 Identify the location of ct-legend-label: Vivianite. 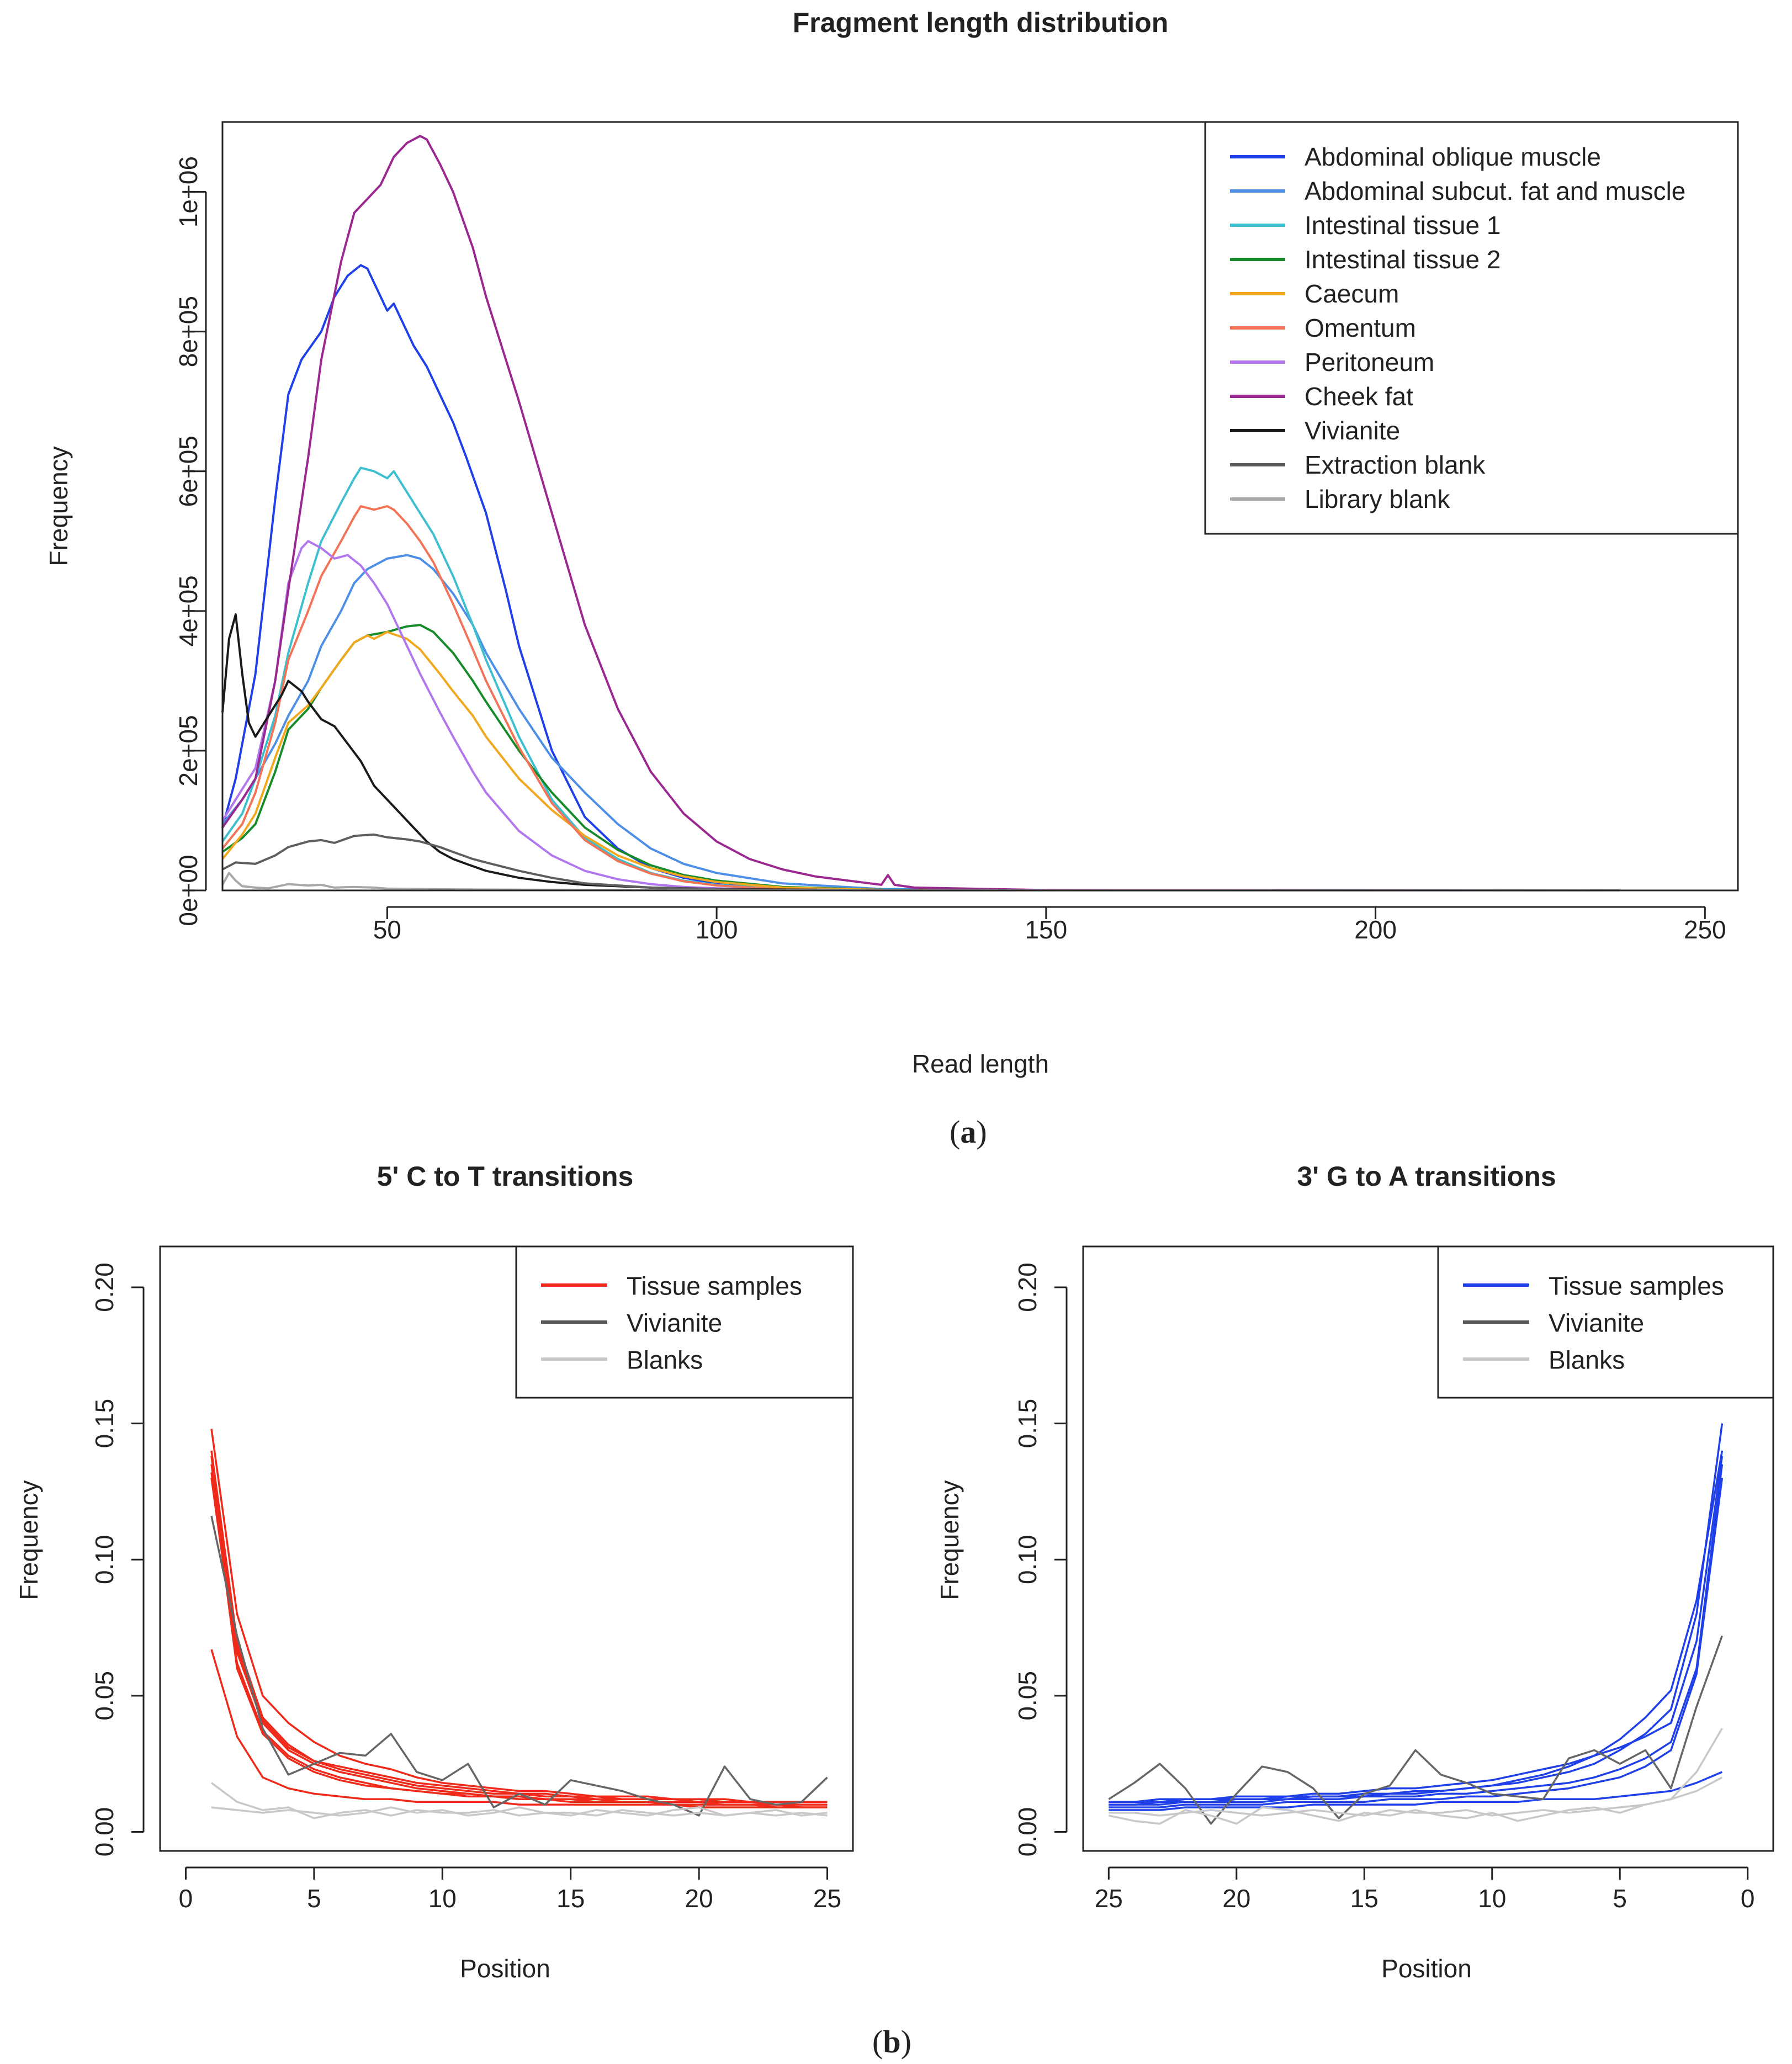
(674, 1323).